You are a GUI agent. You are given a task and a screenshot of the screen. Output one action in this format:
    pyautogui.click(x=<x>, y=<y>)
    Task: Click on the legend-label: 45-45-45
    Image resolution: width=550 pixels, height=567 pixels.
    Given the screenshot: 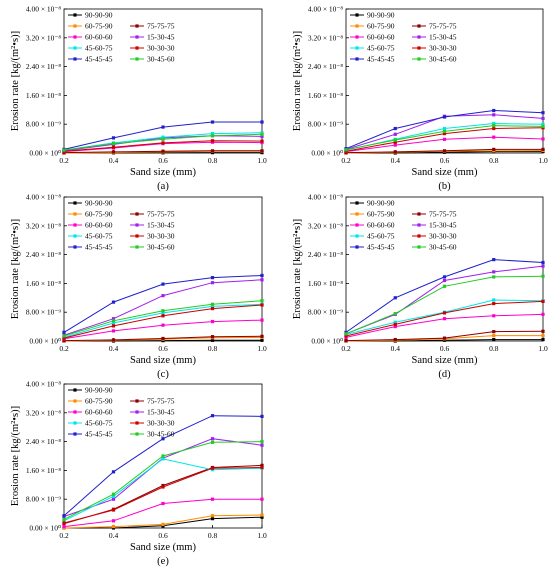 What is the action you would take?
    pyautogui.click(x=99, y=247)
    